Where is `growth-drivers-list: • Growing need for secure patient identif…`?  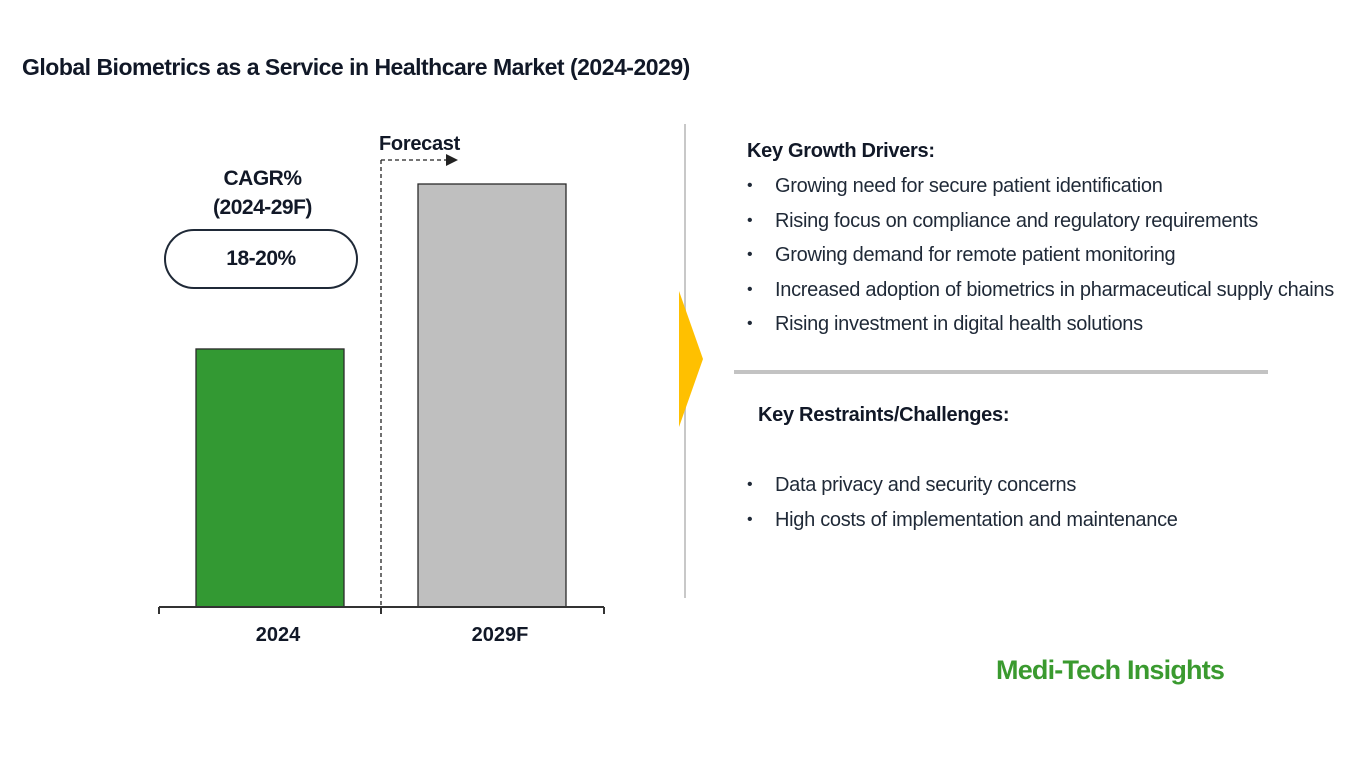
growth-drivers-list: • Growing need for secure patient identif… is located at coordinates (1040, 259).